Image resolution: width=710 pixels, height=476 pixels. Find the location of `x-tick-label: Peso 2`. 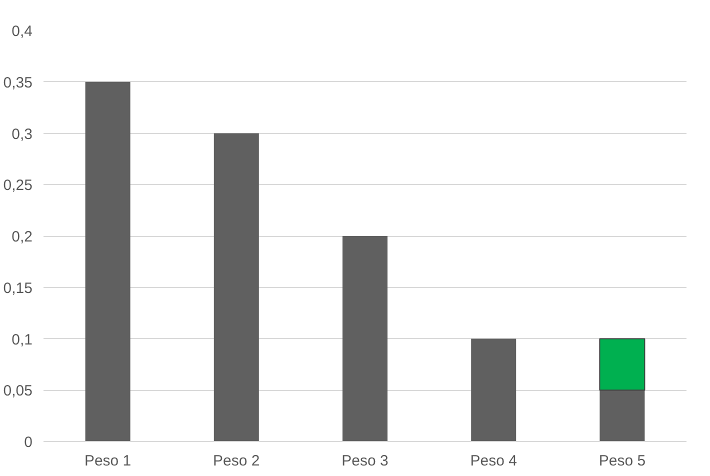

x-tick-label: Peso 2 is located at coordinates (236, 461).